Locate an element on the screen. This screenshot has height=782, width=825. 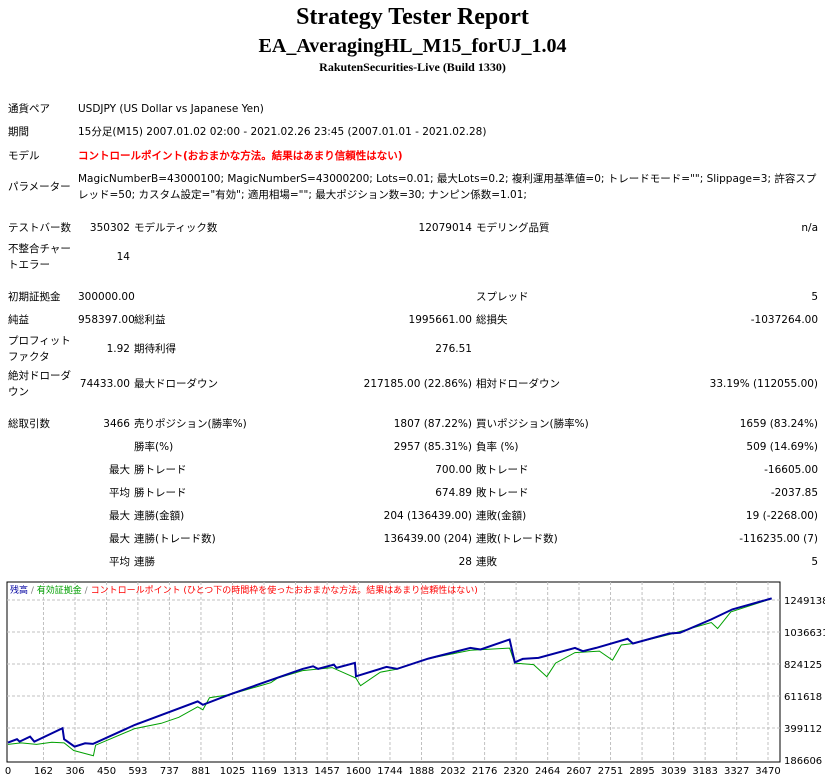
spread-value: 5 is located at coordinates (815, 297).